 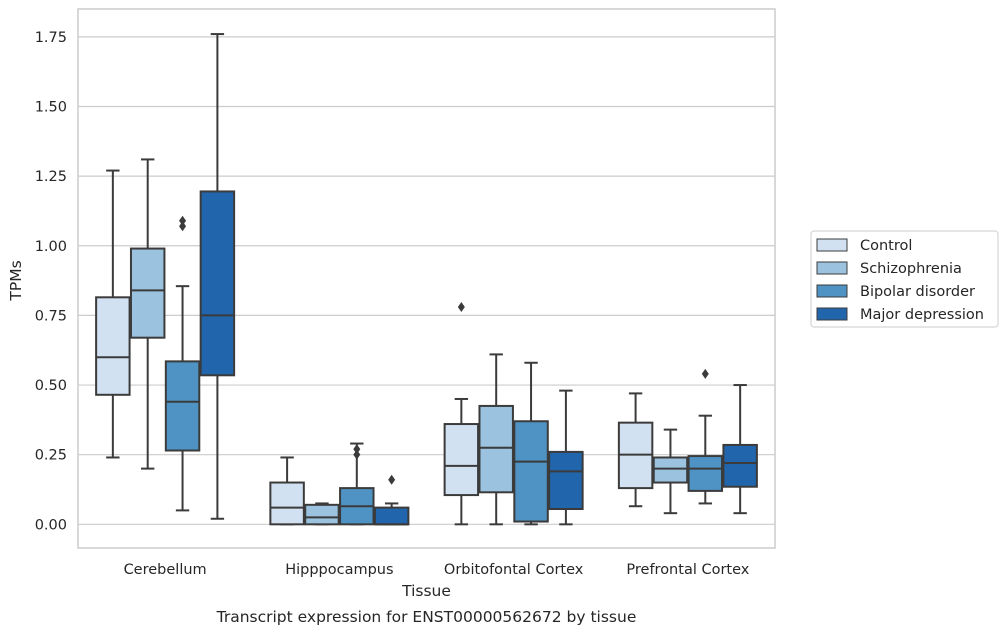 I want to click on legend-label: Major depression, so click(x=922, y=315).